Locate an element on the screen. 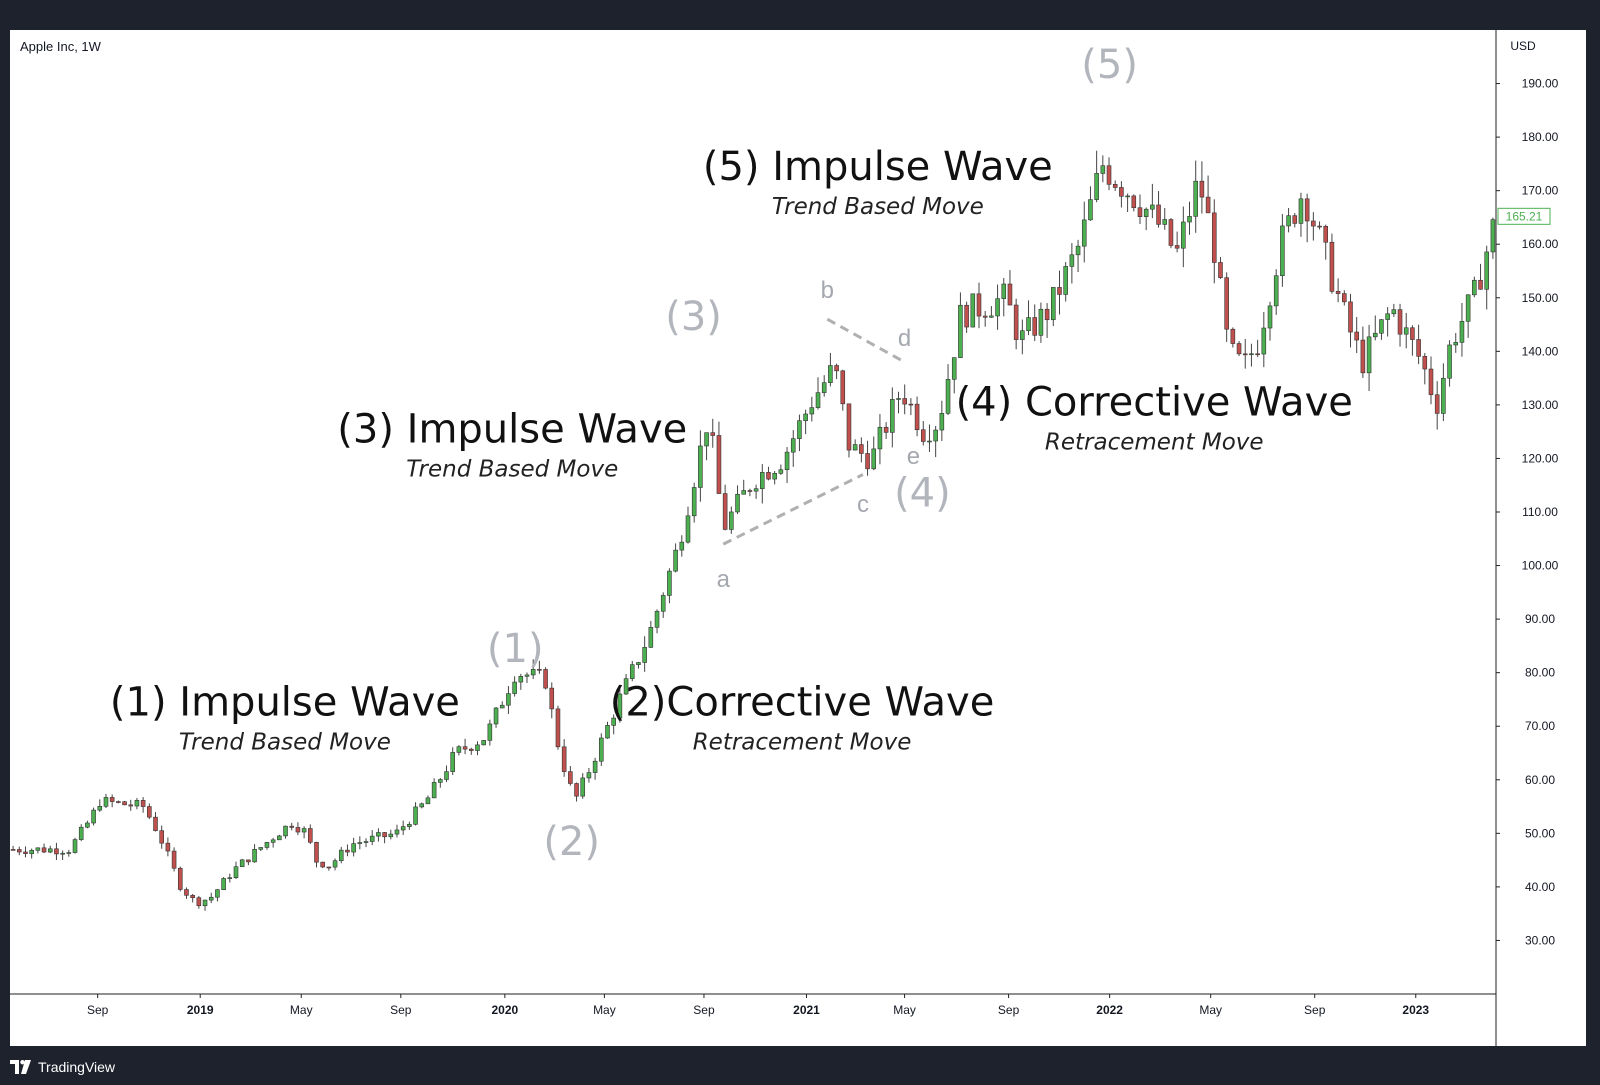 This screenshot has height=1085, width=1600. triangle-trendline is located at coordinates (793, 509).